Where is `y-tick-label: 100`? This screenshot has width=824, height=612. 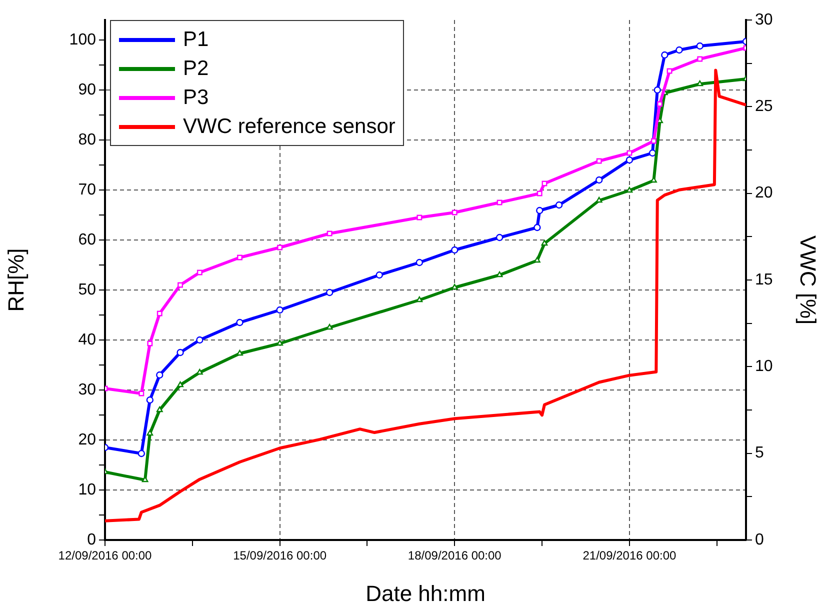
y-tick-label: 100 is located at coordinates (82, 39).